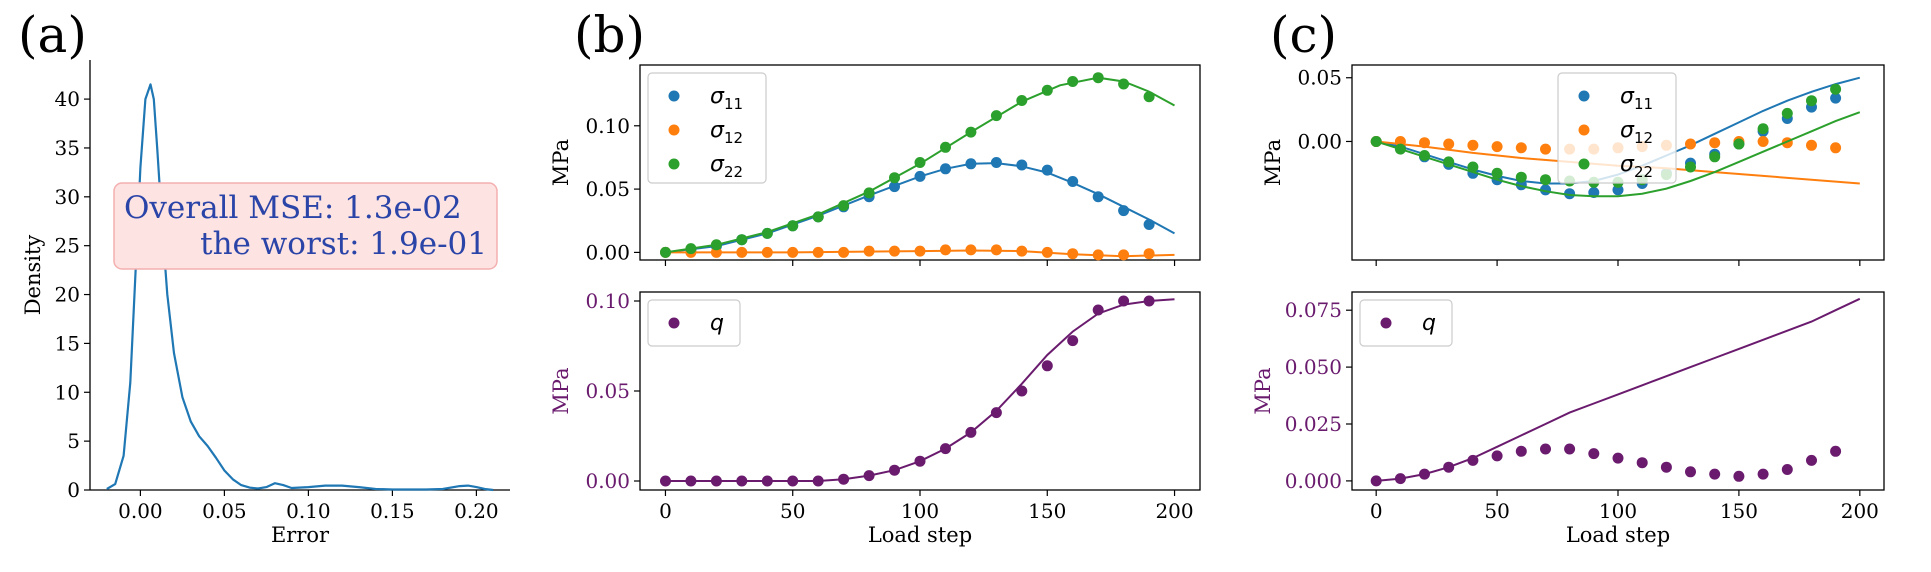 The width and height of the screenshot is (1931, 572). Describe the element at coordinates (67, 99) in the screenshot. I see `y-tick-label: 40` at that location.